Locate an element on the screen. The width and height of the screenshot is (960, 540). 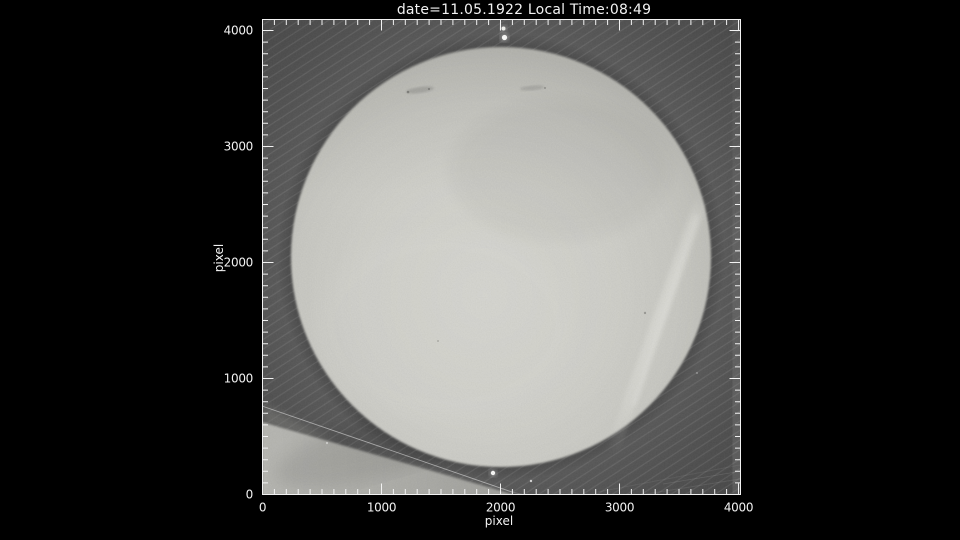
x-tick-label: 0 is located at coordinates (262, 508).